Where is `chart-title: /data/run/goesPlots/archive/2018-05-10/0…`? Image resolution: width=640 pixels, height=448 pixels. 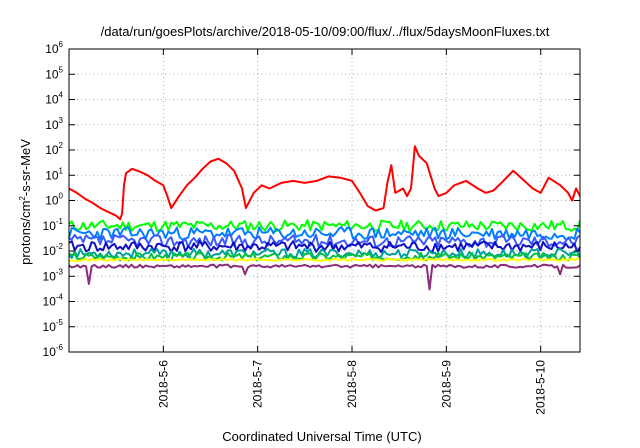 chart-title: /data/run/goesPlots/archive/2018-05-10/0… is located at coordinates (325, 31).